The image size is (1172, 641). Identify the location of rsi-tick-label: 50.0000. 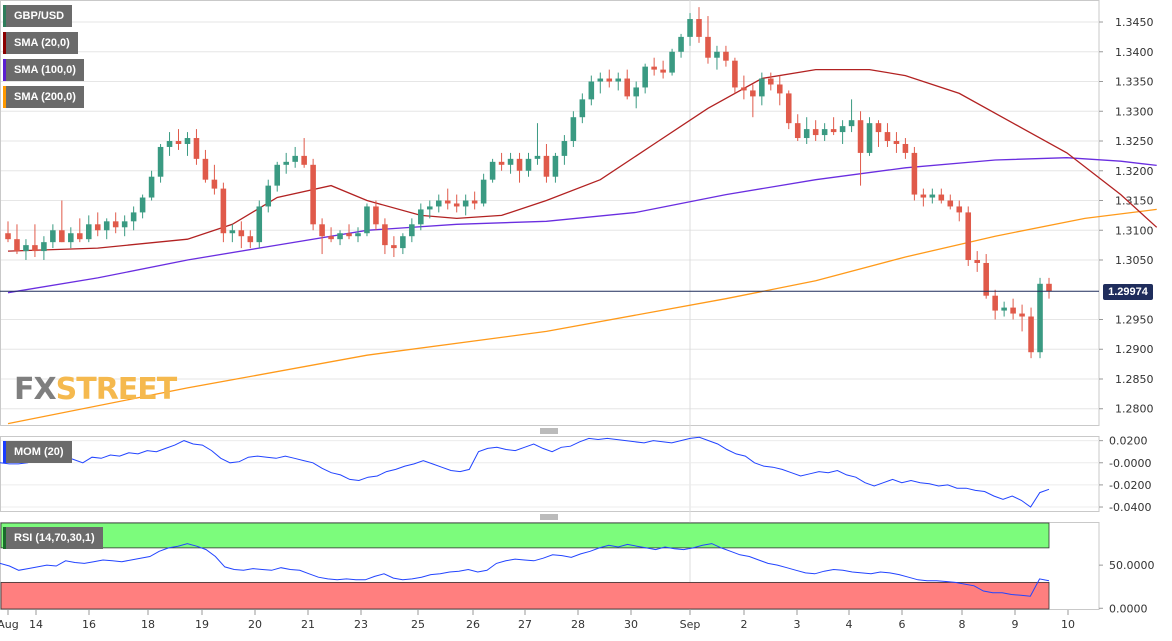
(1132, 565).